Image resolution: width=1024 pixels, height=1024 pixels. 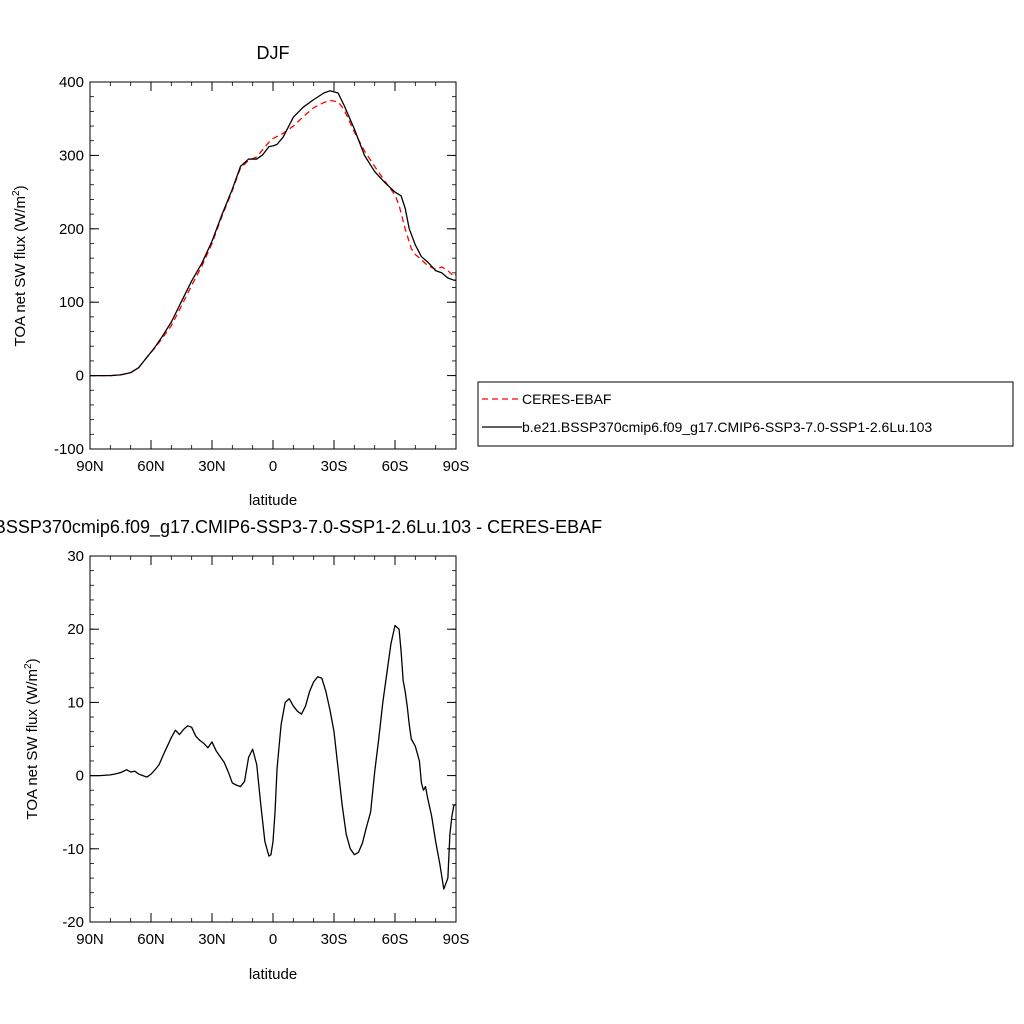 What do you see at coordinates (80, 776) in the screenshot?
I see `bottom-ytick-label: 0` at bounding box center [80, 776].